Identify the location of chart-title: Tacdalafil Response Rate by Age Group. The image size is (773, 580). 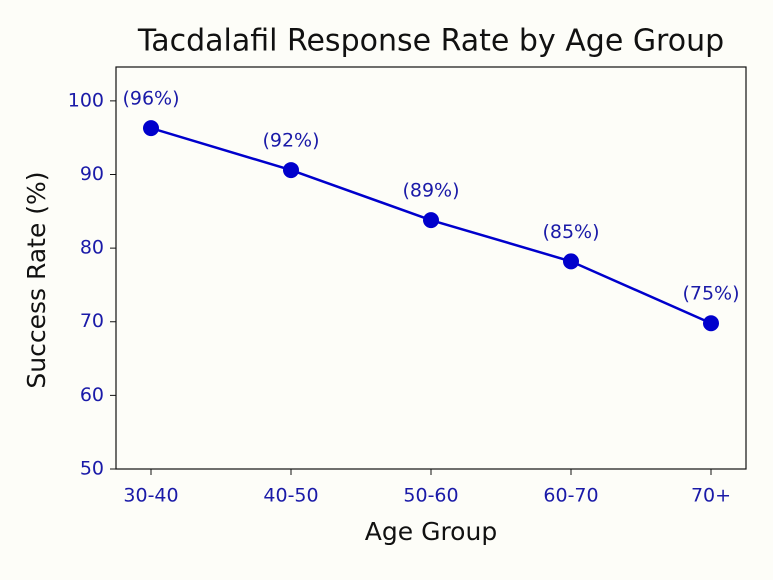
(430, 41).